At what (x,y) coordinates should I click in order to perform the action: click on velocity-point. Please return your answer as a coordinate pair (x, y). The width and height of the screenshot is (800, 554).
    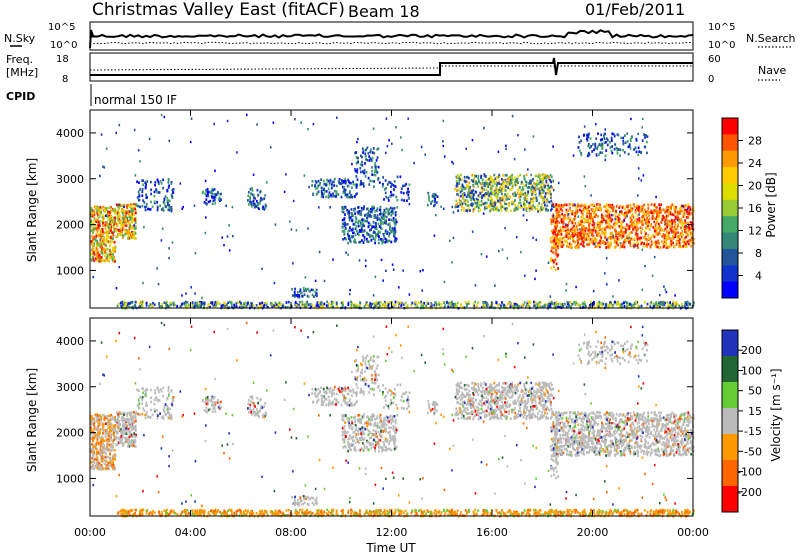
    Looking at the image, I should click on (93, 436).